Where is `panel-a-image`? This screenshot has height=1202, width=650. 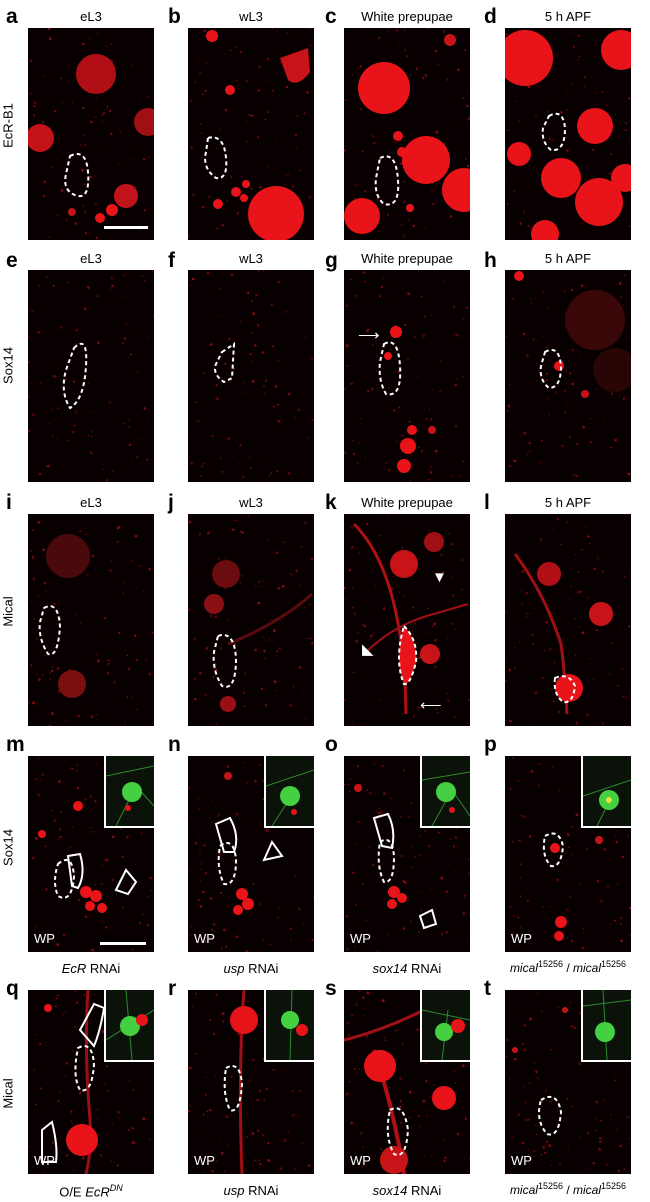
panel-a-image is located at coordinates (91, 133).